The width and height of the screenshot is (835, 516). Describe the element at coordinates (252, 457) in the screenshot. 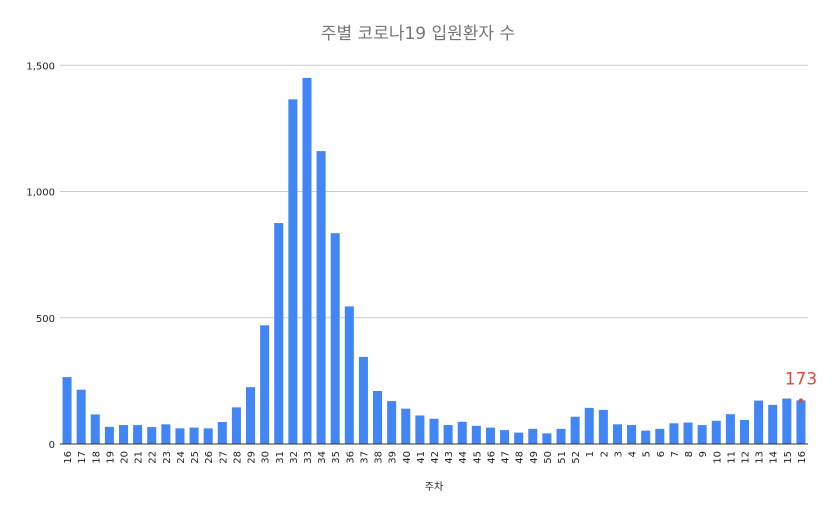

I see `x-tick-label: 29` at that location.